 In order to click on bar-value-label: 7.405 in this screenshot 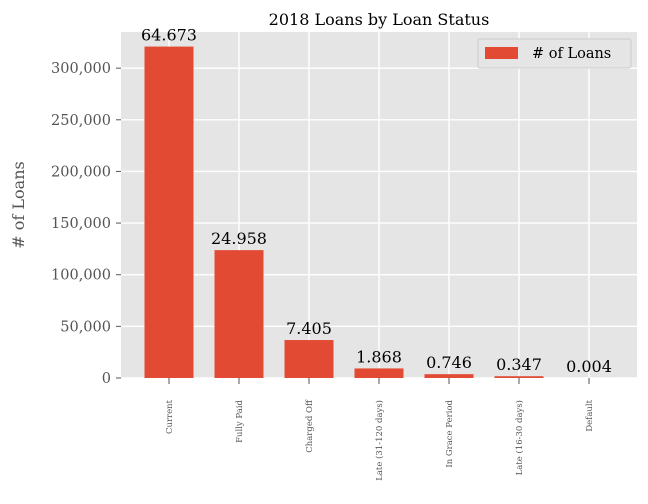, I will do `click(309, 328)`.